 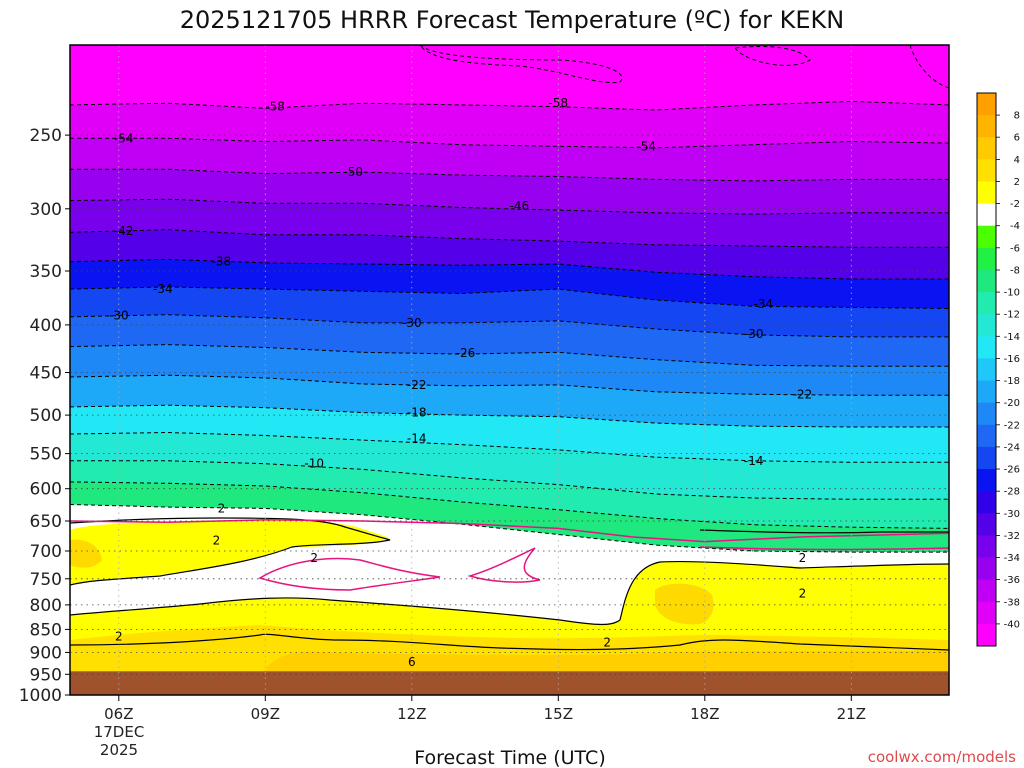 What do you see at coordinates (119, 732) in the screenshot?
I see `x-date-label-day: 17DEC` at bounding box center [119, 732].